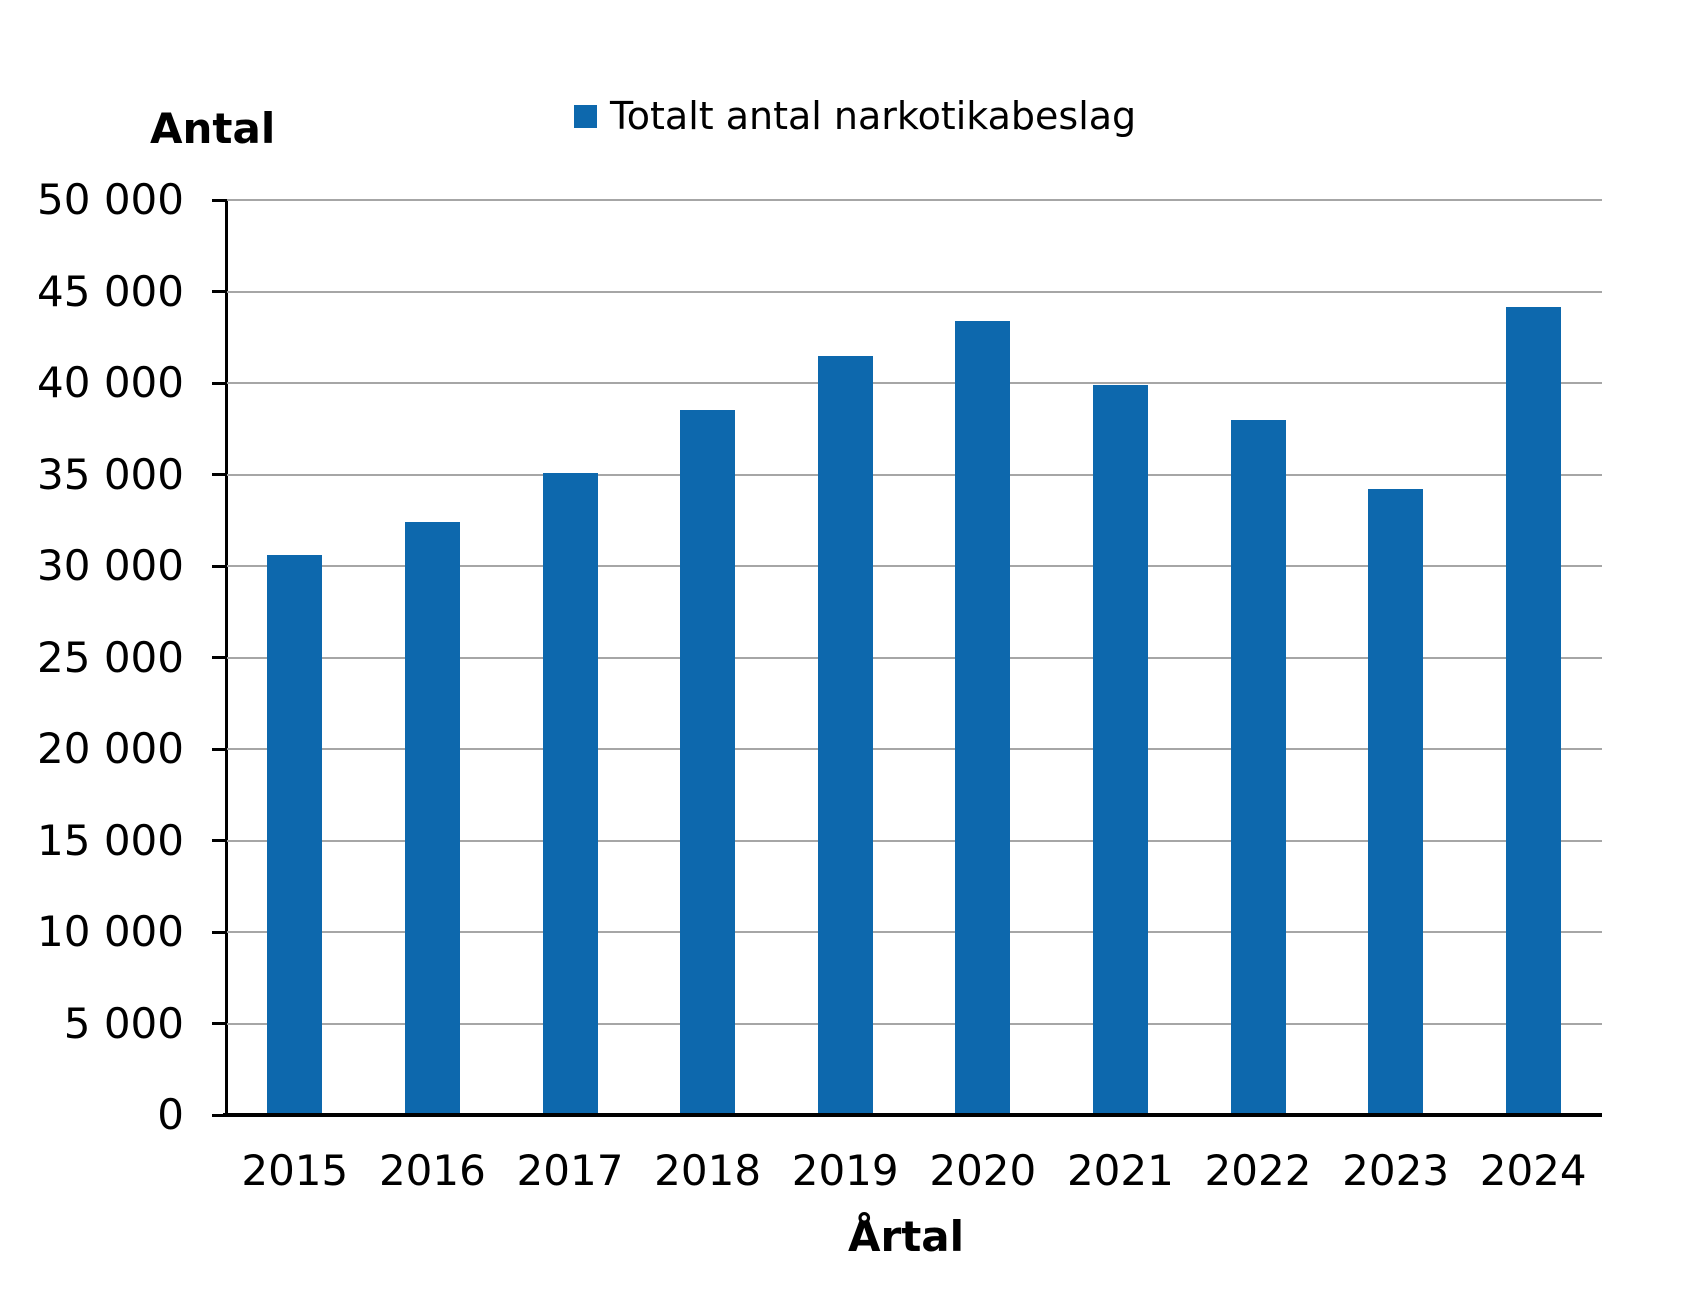 The height and width of the screenshot is (1300, 1689). Describe the element at coordinates (1258, 1170) in the screenshot. I see `x-tick-label: 2022` at that location.